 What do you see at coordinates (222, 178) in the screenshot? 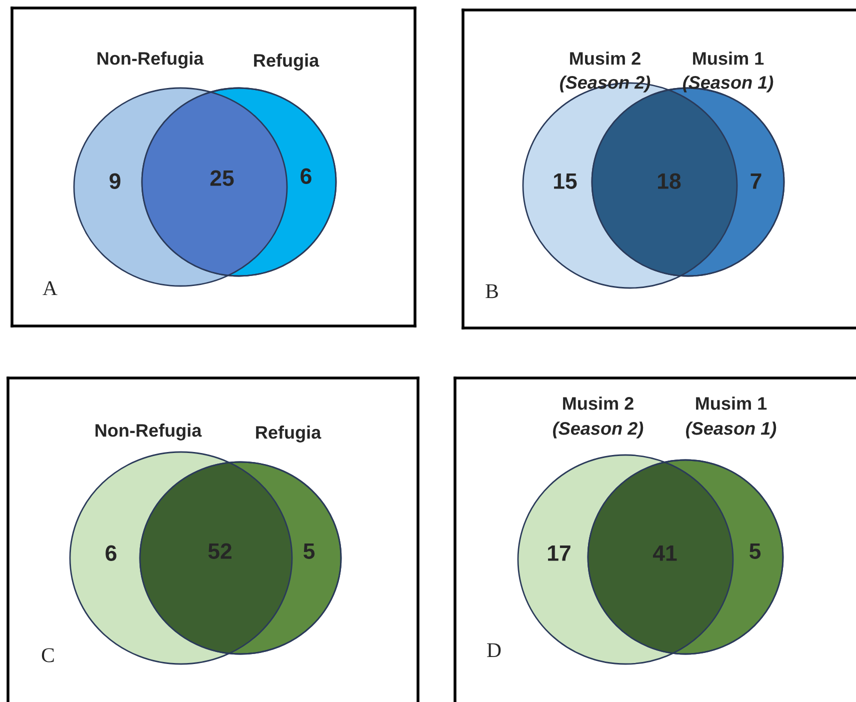
I see `data-label: 25` at bounding box center [222, 178].